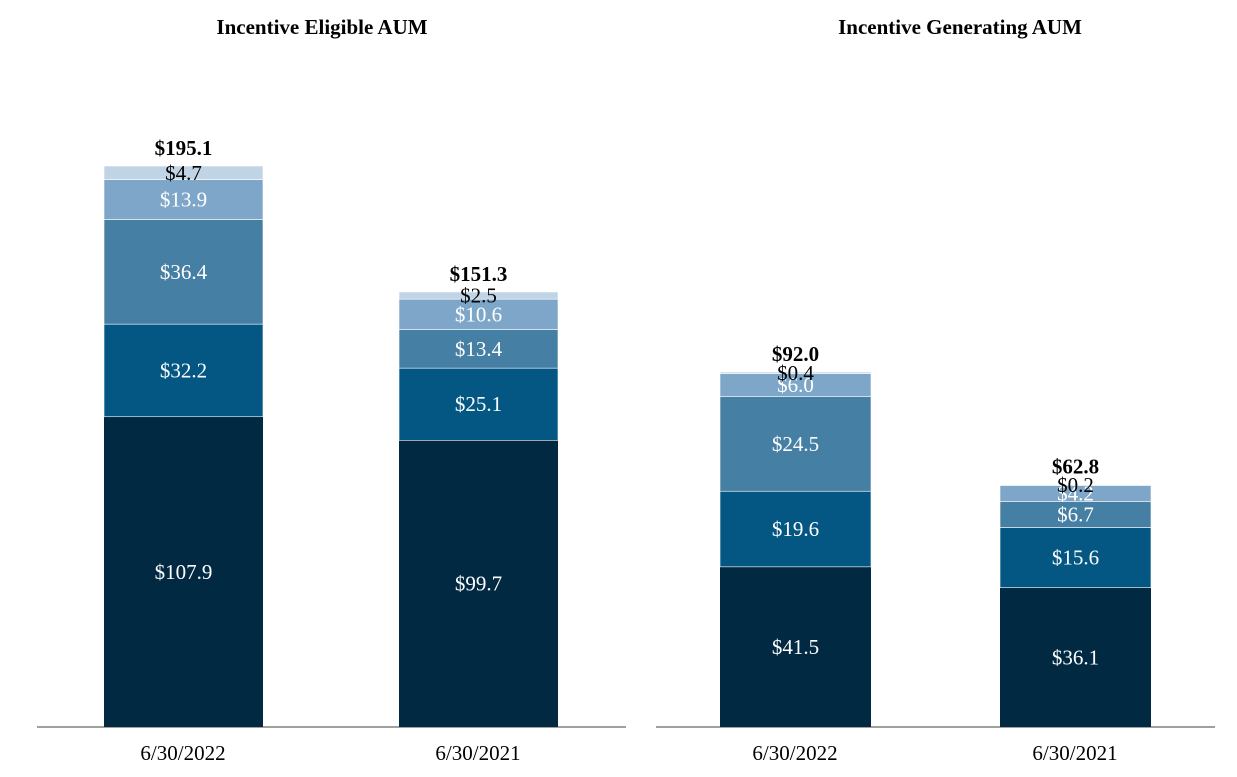 The image size is (1237, 777). What do you see at coordinates (1075, 467) in the screenshot?
I see `bar-total-label: $62.8` at bounding box center [1075, 467].